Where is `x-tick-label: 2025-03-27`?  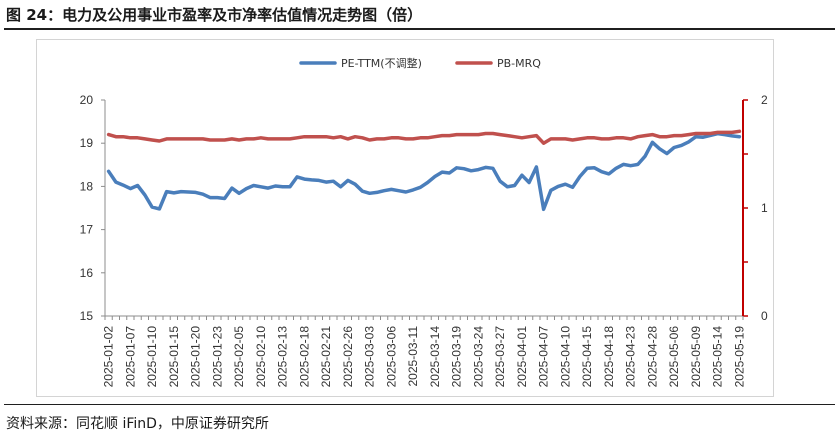
x-tick-label: 2025-03-27 is located at coordinates (500, 357).